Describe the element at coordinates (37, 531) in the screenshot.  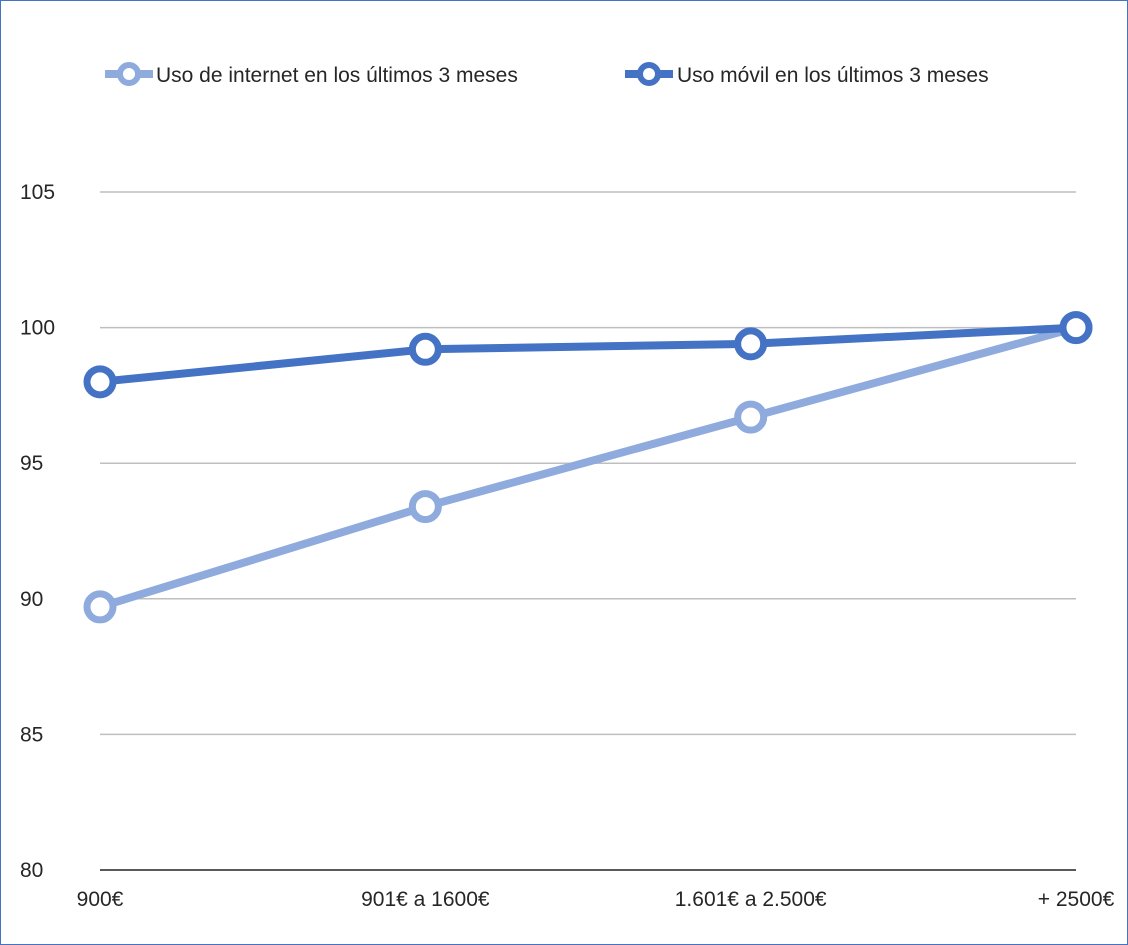
I see `y-axis-ticks: 80 85 90 95 100 105` at that location.